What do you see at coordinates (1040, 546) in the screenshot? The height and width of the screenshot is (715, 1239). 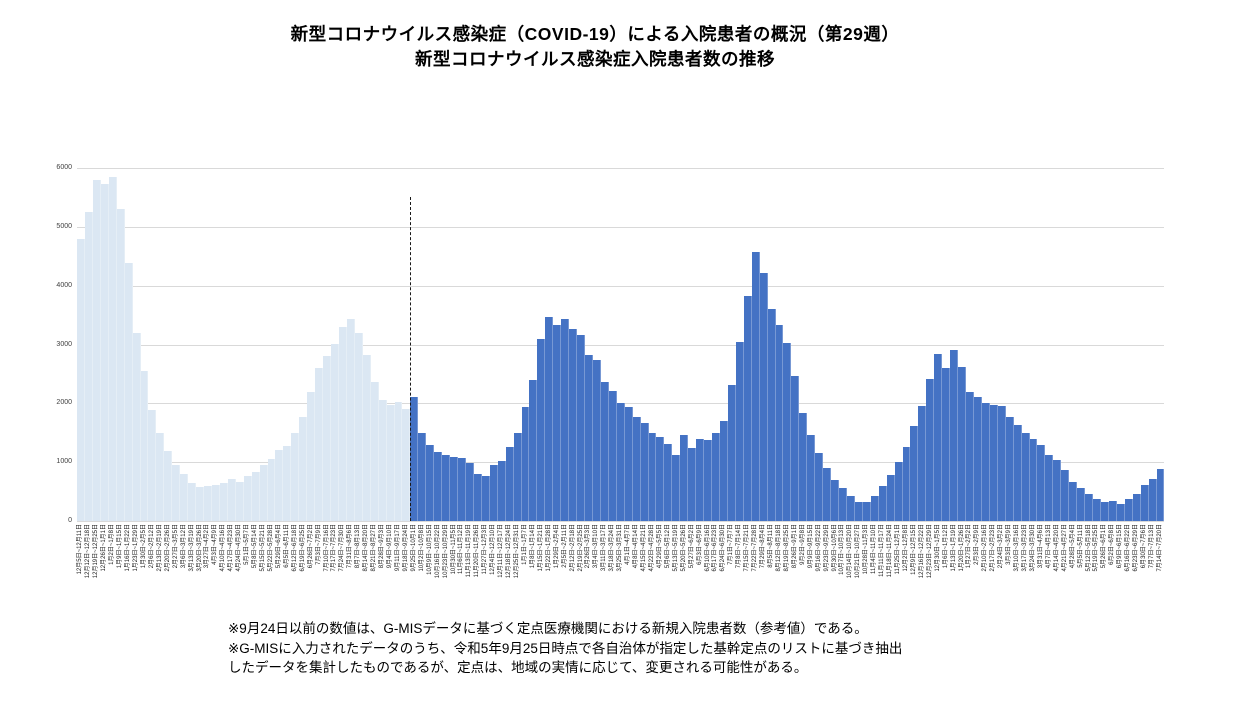 I see `x-tick-label: 3月31日~4月6日` at bounding box center [1040, 546].